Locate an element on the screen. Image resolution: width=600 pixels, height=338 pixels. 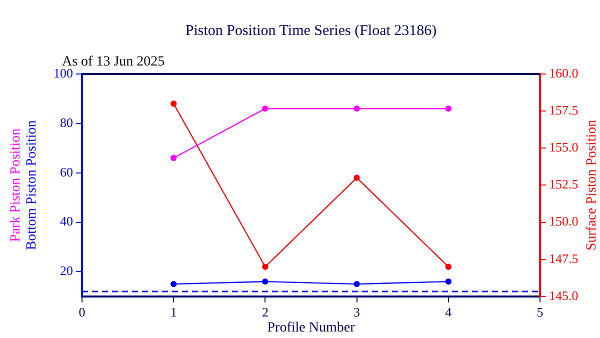
y-tick-label: 80 is located at coordinates (66, 122).